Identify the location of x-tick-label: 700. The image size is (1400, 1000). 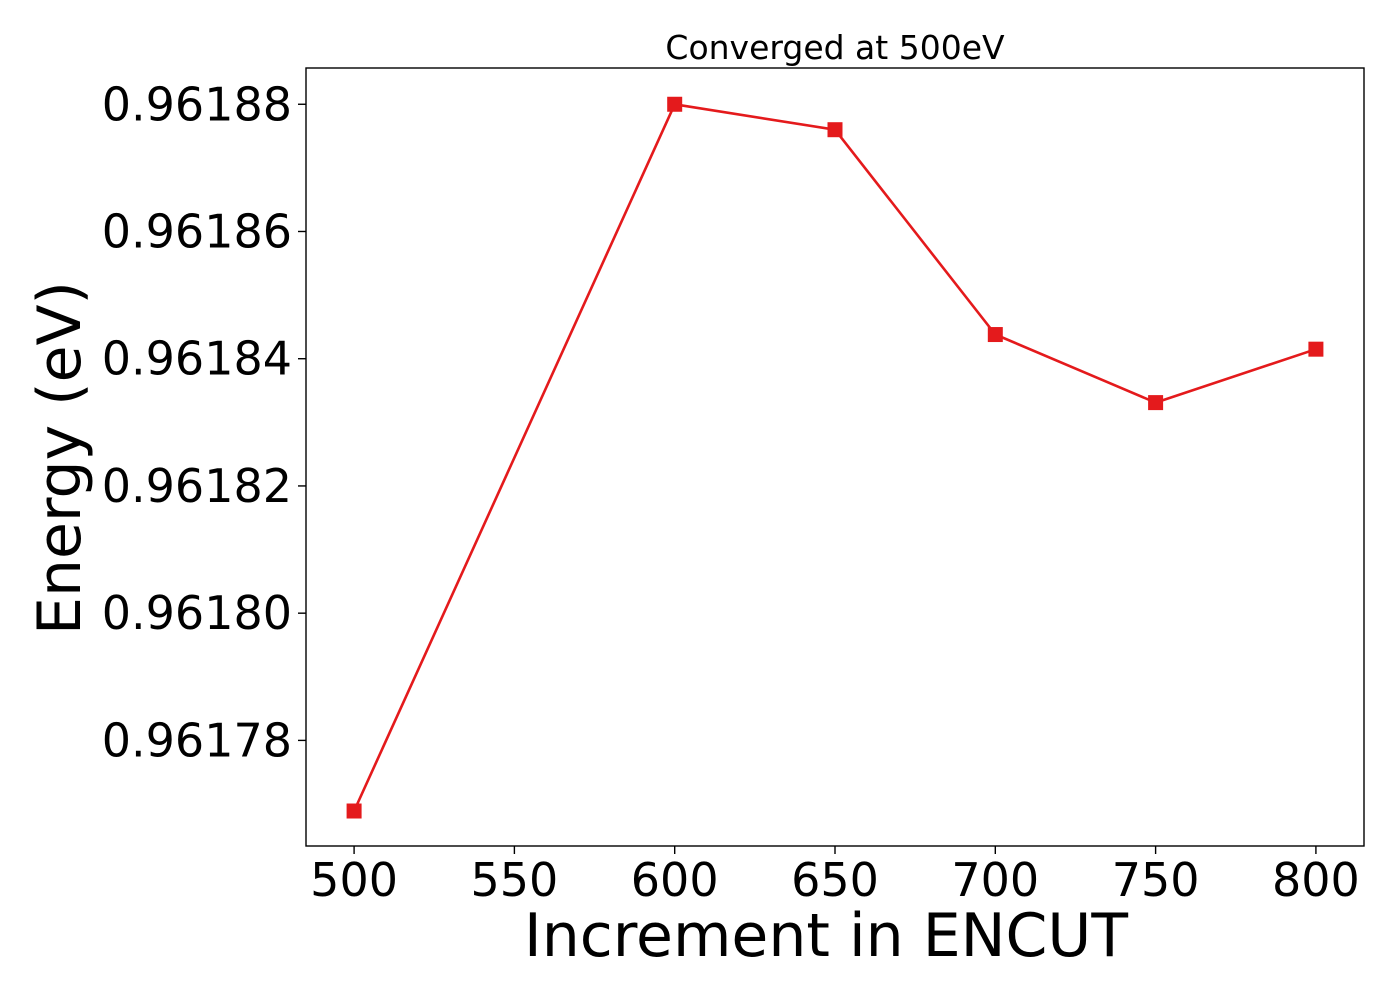
(995, 880).